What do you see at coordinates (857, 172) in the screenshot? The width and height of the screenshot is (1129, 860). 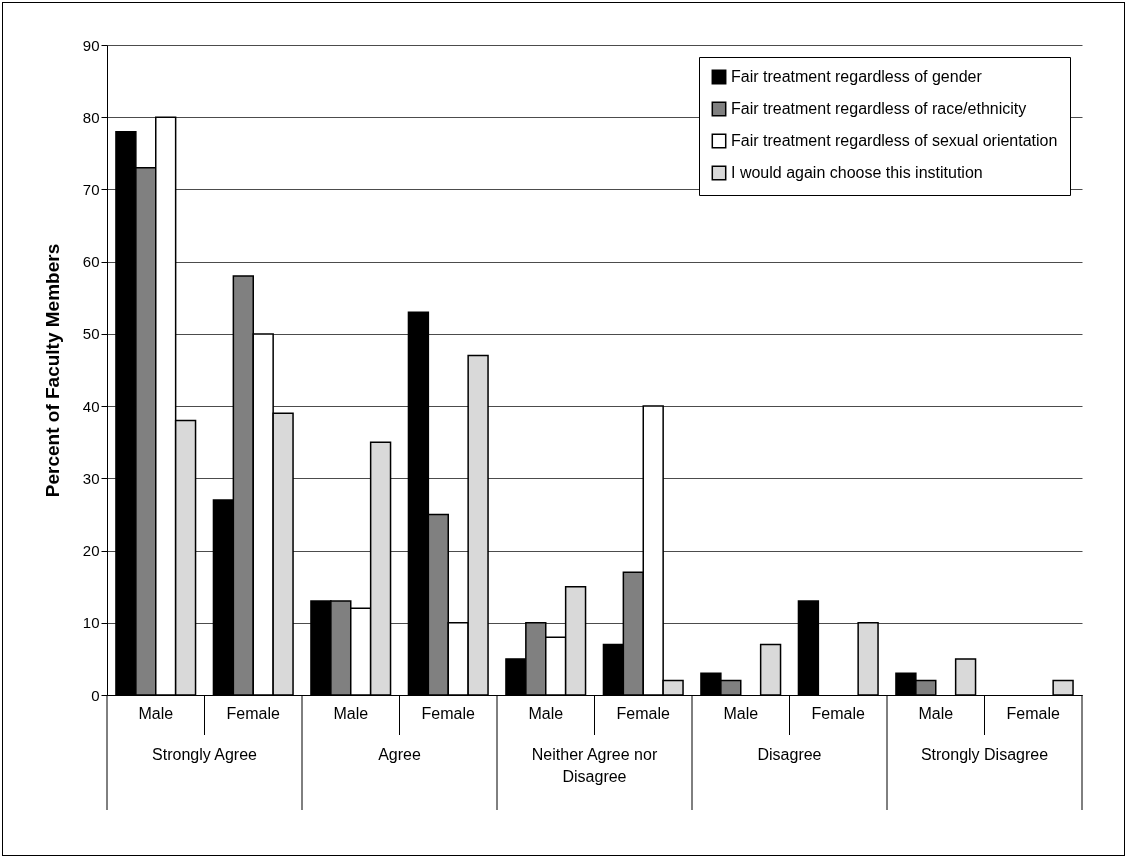 I see `legend-label: I would again choose this institution` at bounding box center [857, 172].